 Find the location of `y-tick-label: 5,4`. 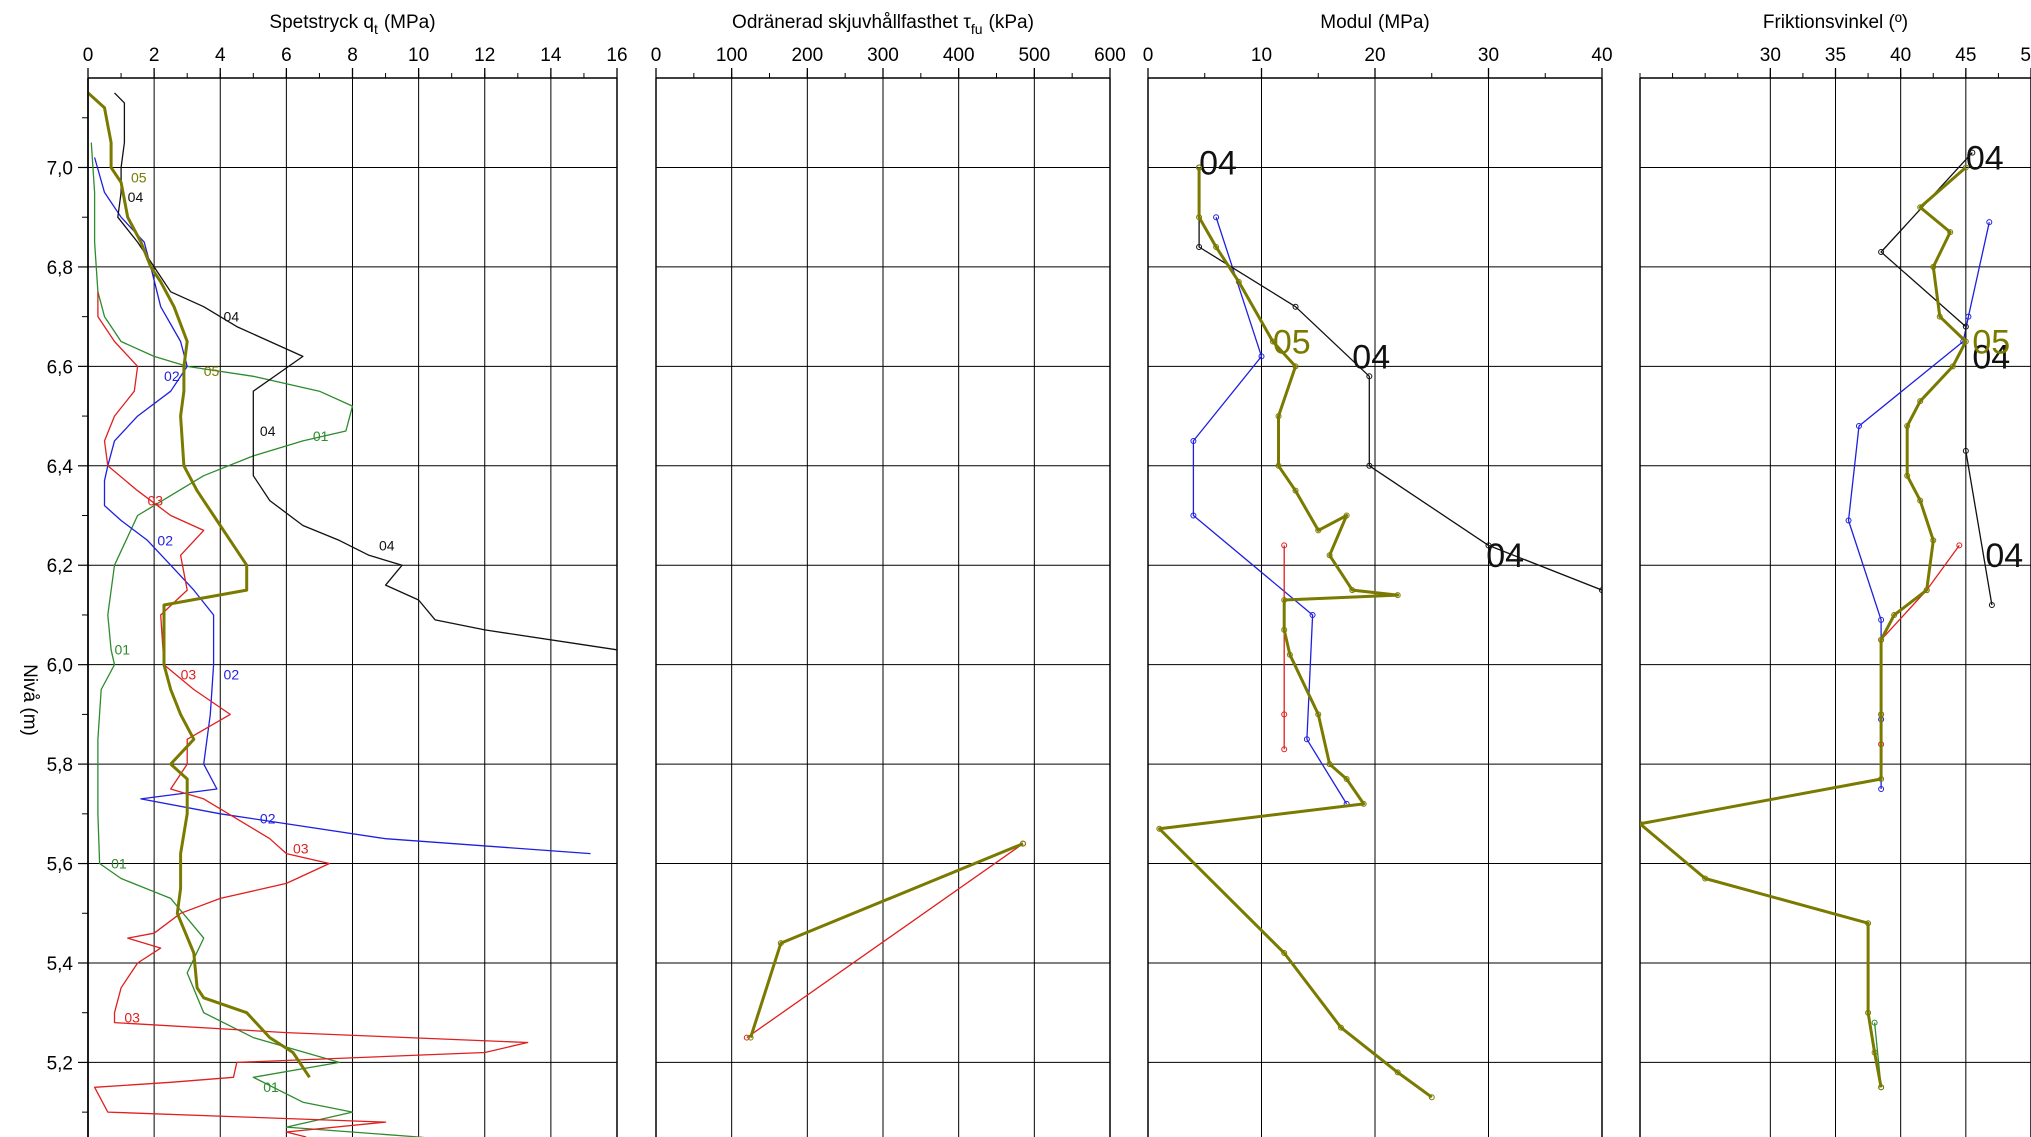

y-tick-label: 5,4 is located at coordinates (60, 964).